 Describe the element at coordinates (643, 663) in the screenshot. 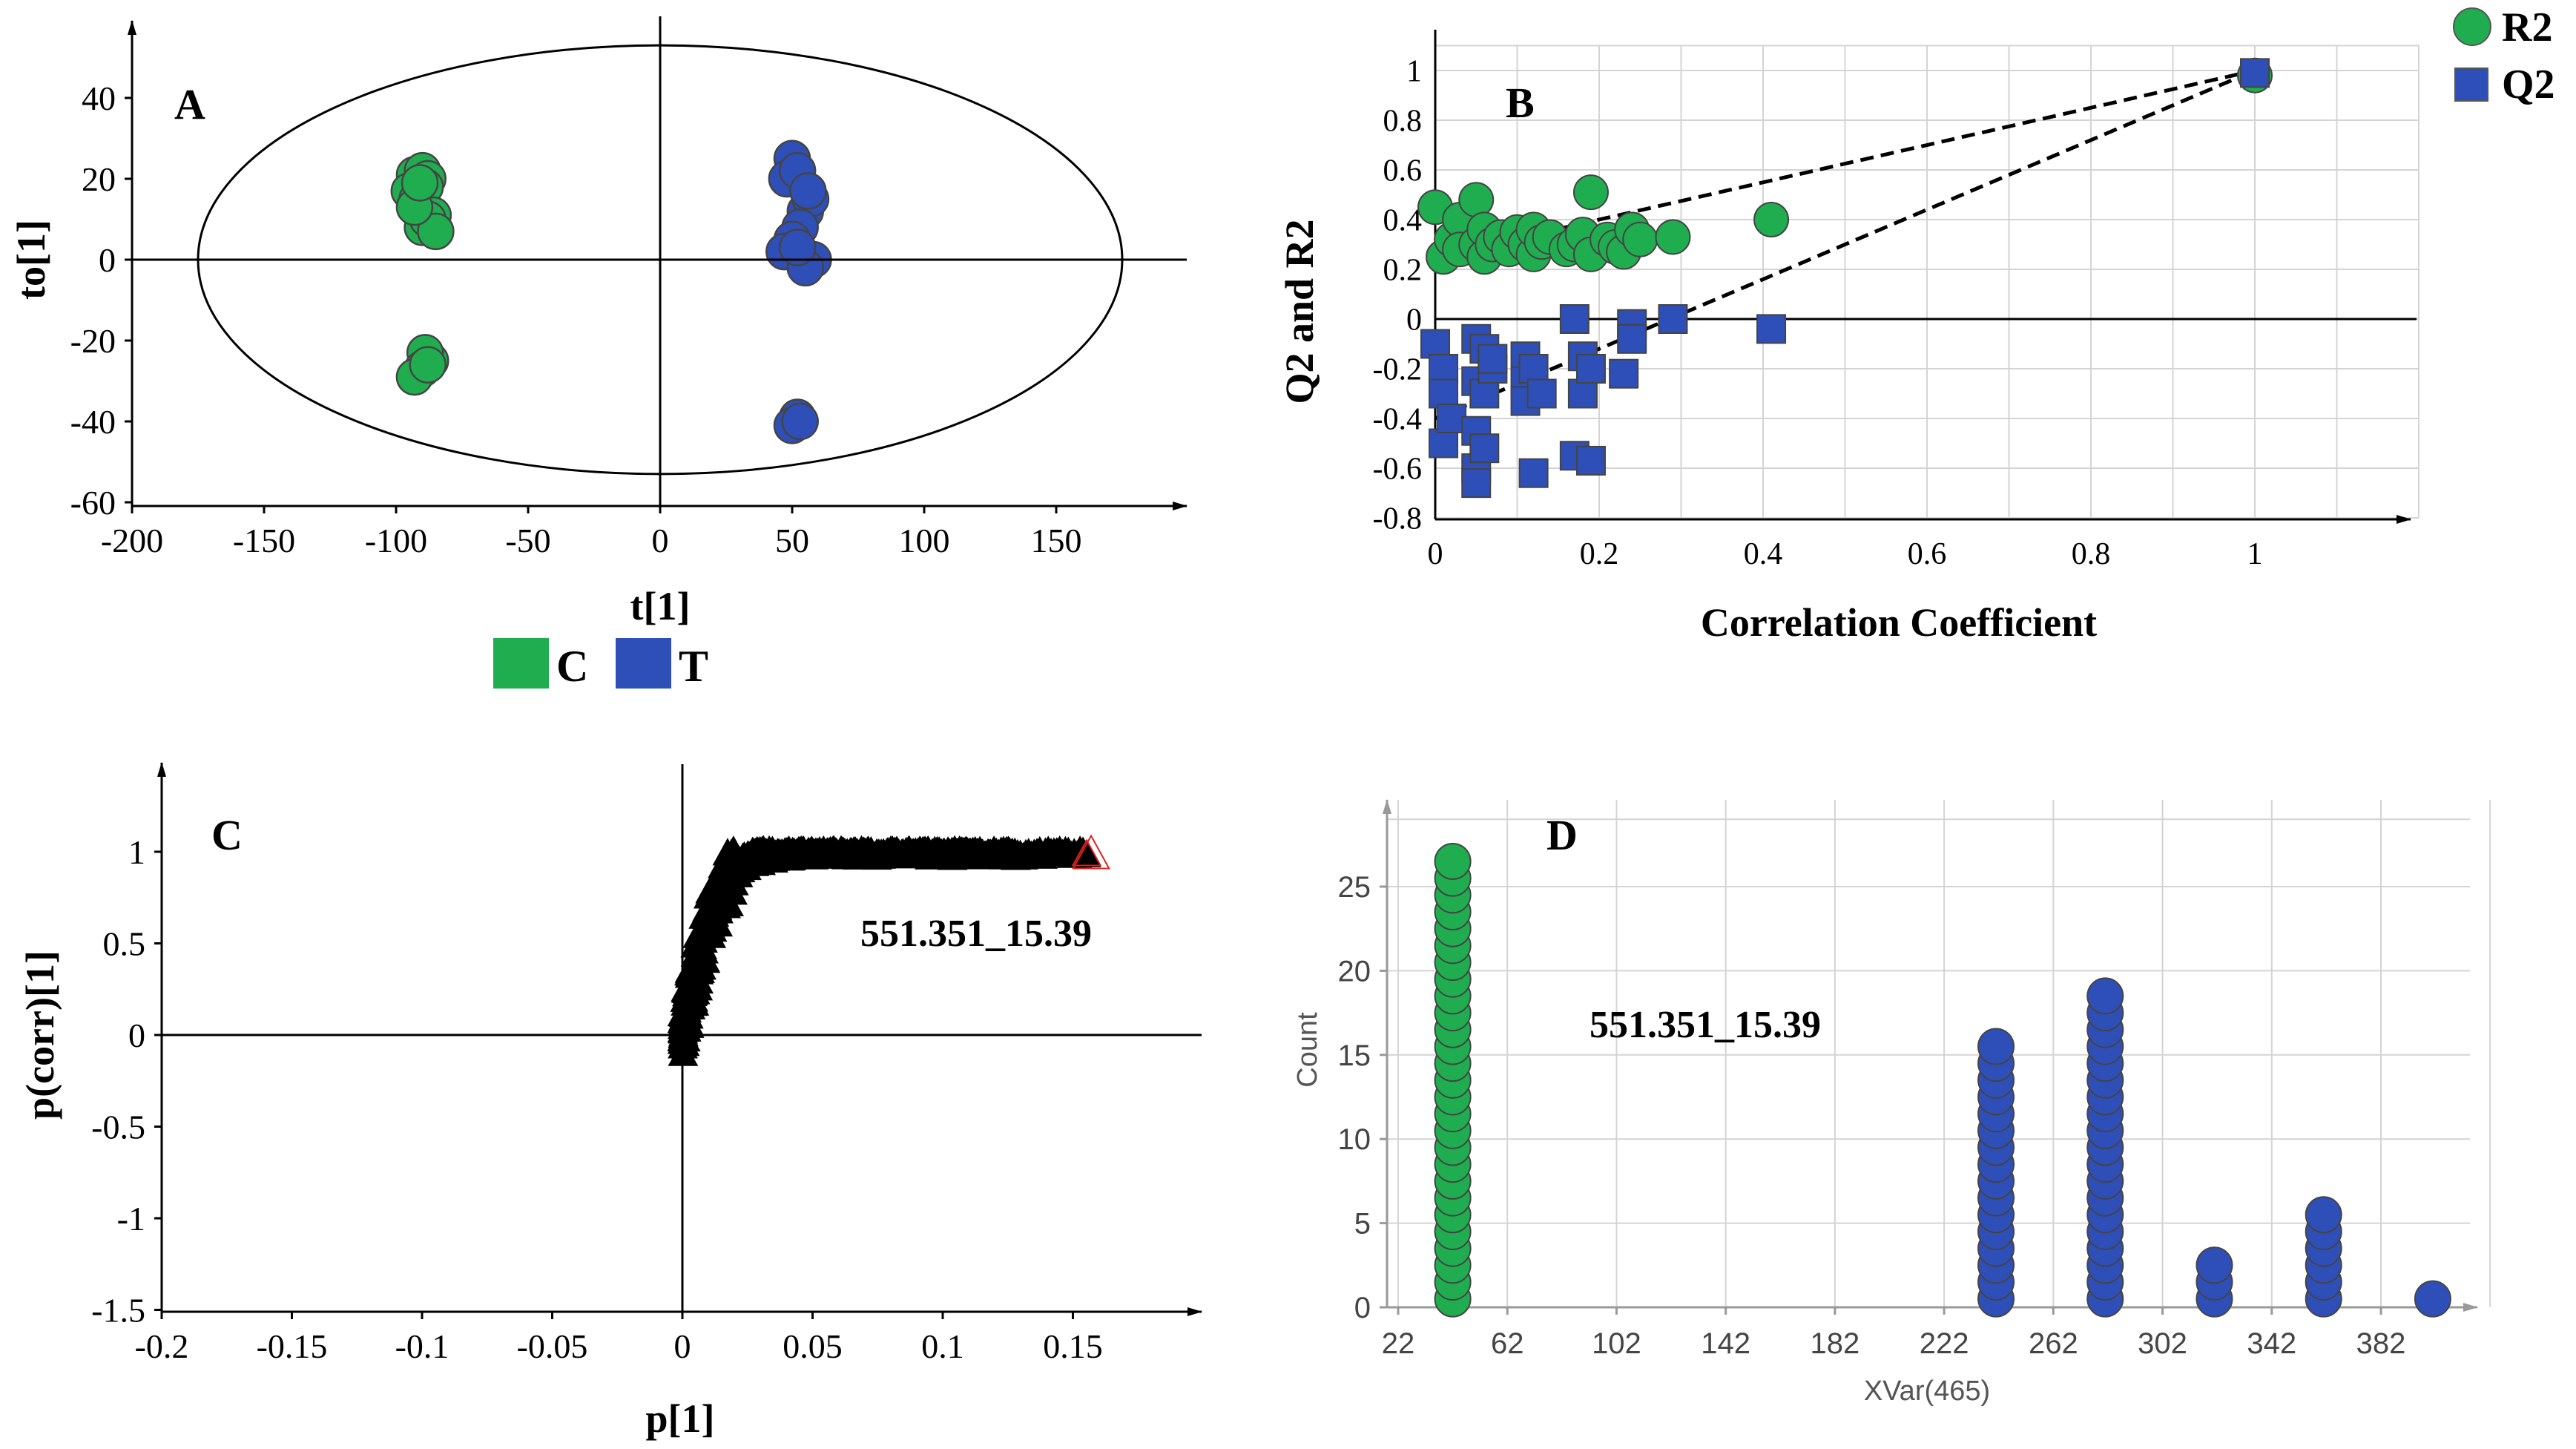

I see `legend-swatch-t` at that location.